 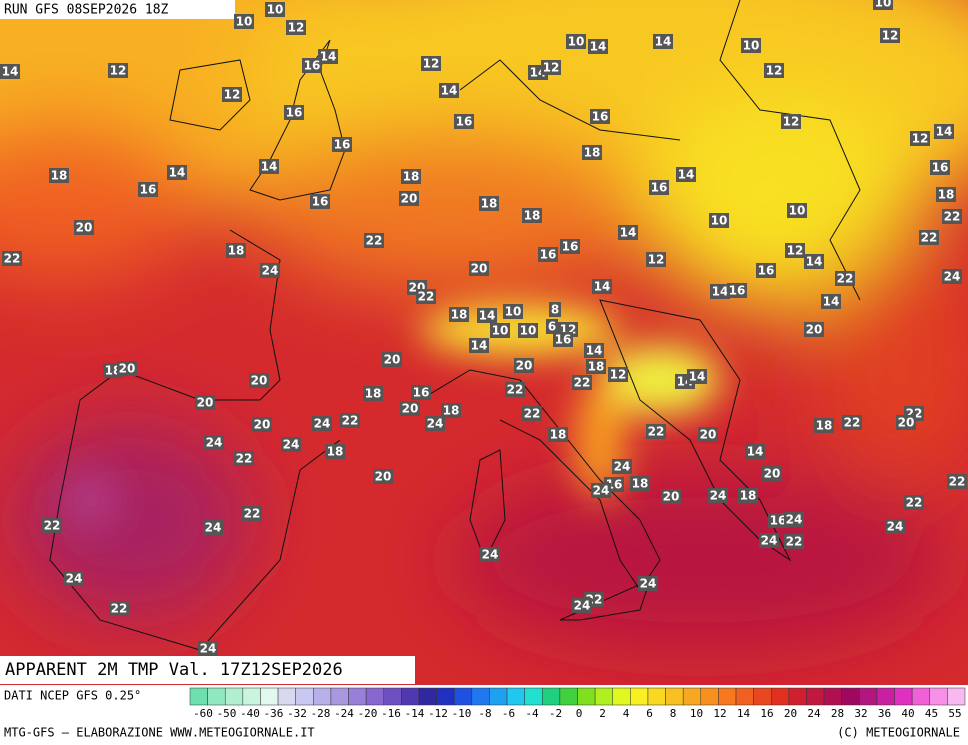 I want to click on colorbar-label: -12, so click(x=438, y=713).